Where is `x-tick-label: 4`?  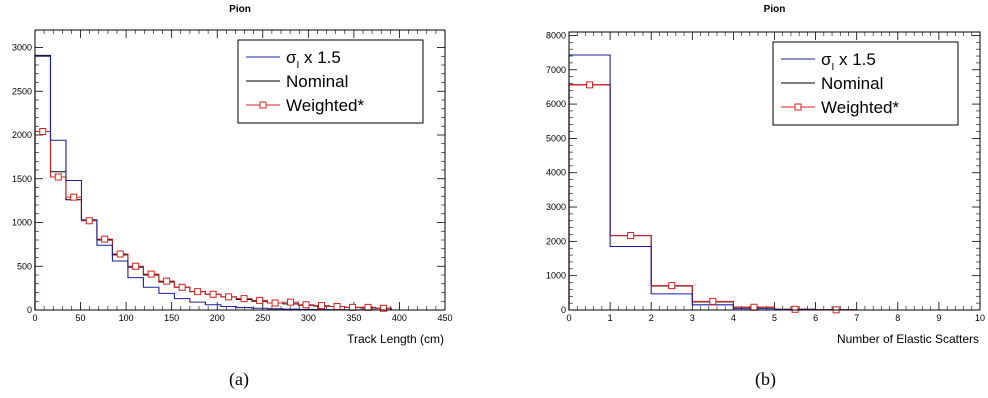
x-tick-label: 4 is located at coordinates (733, 318).